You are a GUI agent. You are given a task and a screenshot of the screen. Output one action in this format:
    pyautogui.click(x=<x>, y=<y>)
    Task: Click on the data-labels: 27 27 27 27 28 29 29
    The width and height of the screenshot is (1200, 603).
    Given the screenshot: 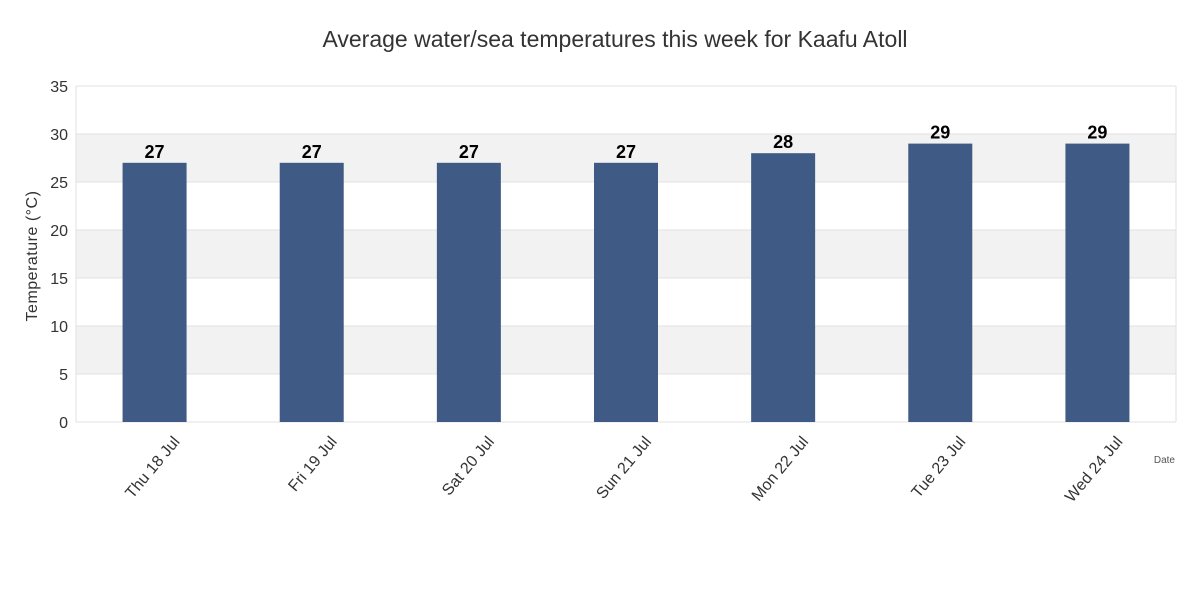 What is the action you would take?
    pyautogui.click(x=626, y=142)
    